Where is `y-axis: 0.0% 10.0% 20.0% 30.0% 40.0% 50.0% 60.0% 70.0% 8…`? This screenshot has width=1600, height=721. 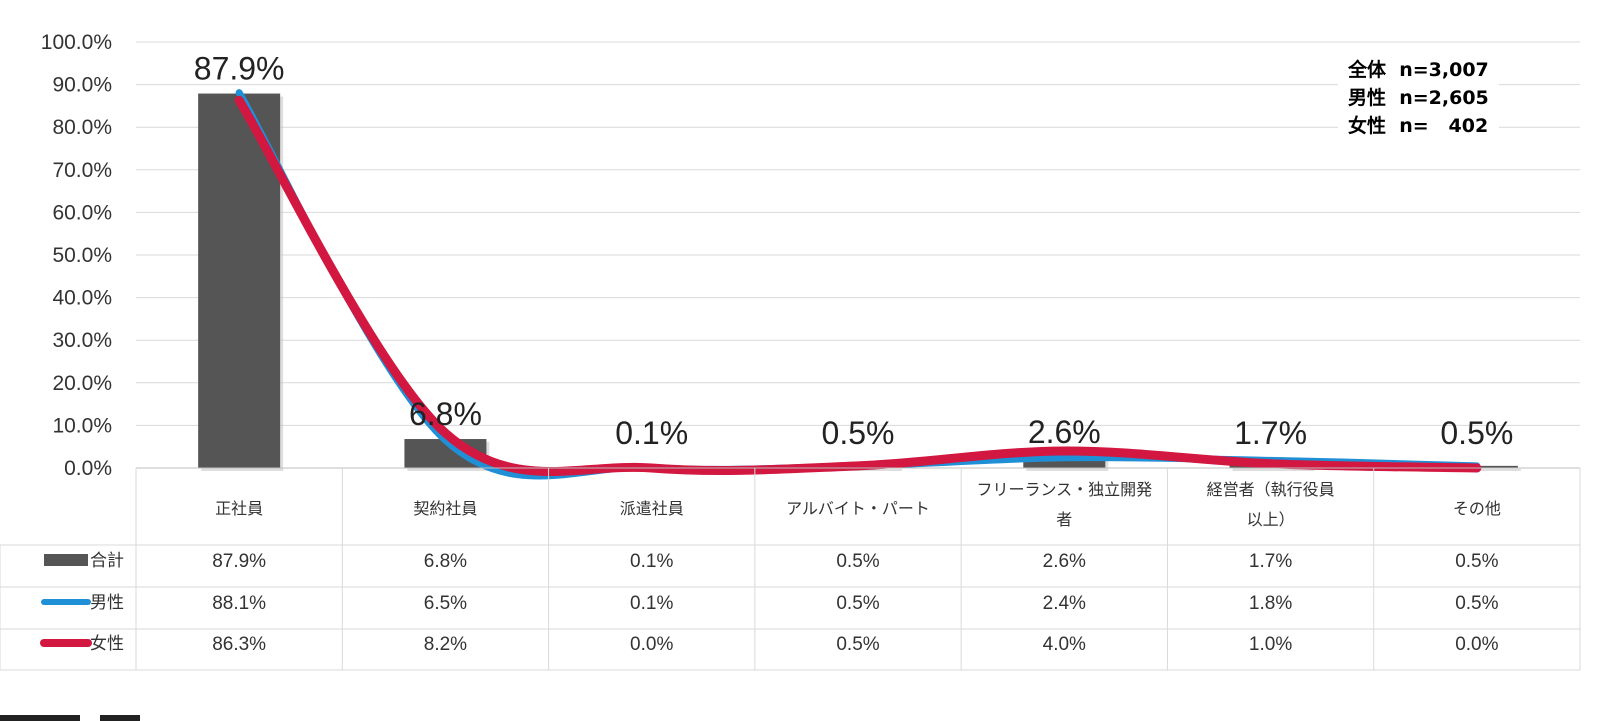 y-axis: 0.0% 10.0% 20.0% 30.0% 40.0% 50.0% 60.0% 70.0% 8… is located at coordinates (76, 255).